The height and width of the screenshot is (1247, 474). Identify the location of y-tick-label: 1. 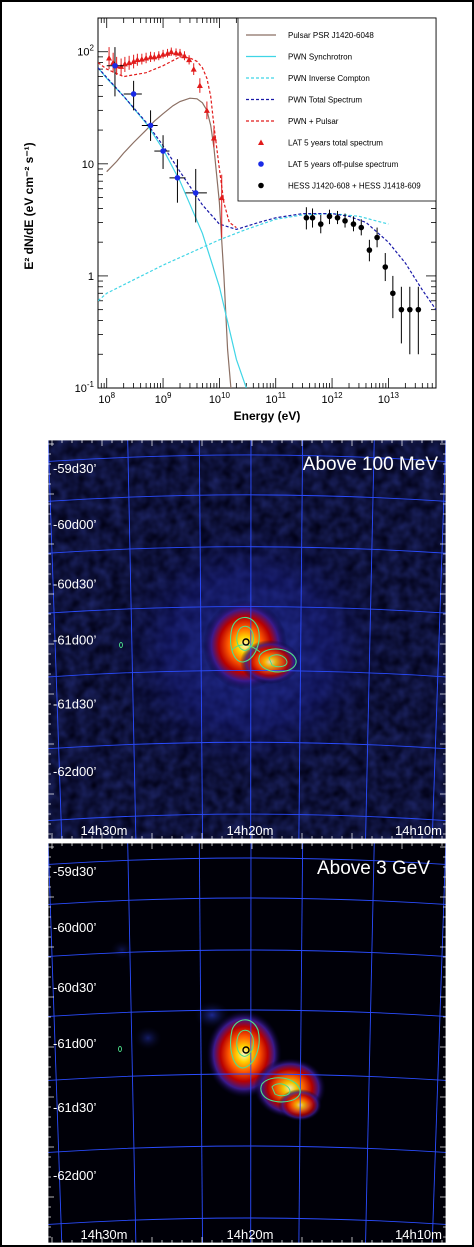
(91, 277).